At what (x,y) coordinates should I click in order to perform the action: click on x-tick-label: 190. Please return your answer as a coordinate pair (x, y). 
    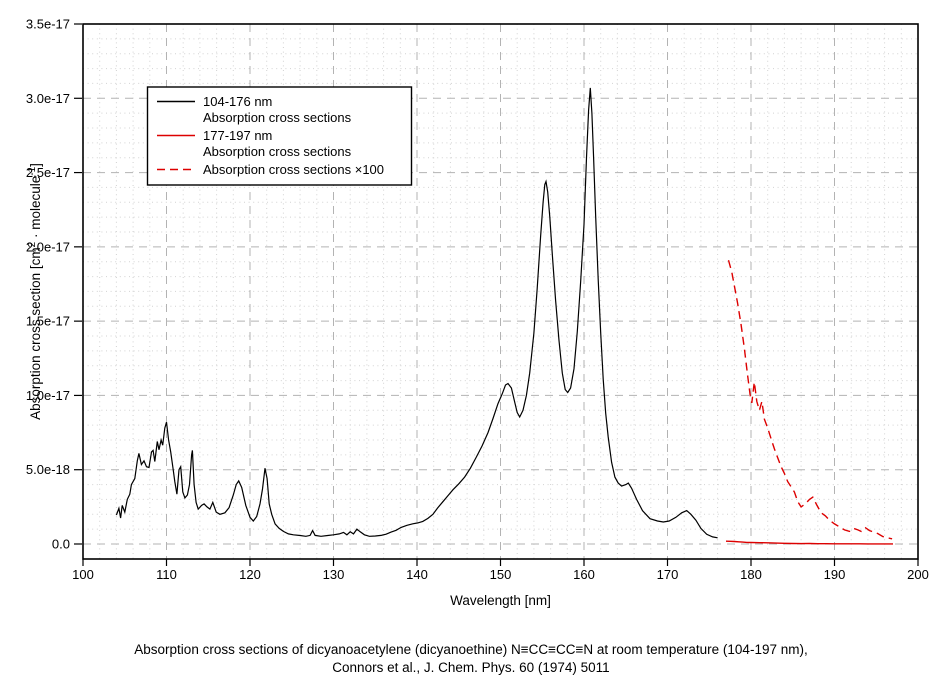
    Looking at the image, I should click on (835, 574).